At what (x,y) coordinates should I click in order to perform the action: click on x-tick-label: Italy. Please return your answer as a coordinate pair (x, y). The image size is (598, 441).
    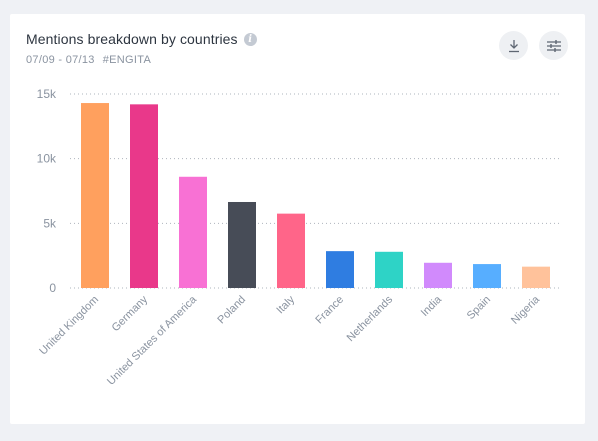
    Looking at the image, I should click on (285, 304).